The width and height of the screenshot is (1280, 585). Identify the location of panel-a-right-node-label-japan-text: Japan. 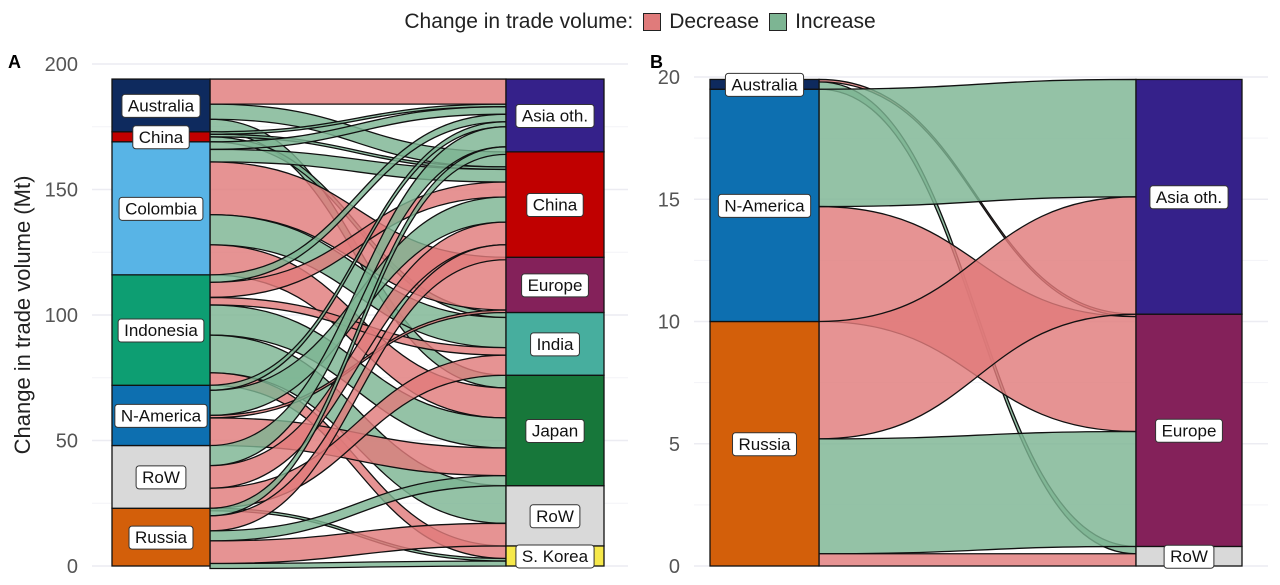
(555, 430).